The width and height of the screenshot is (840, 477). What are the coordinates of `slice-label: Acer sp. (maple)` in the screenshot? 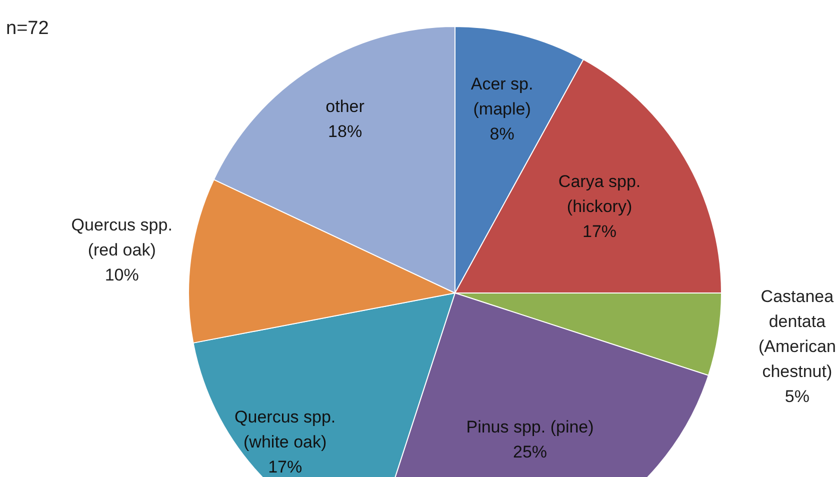 It's located at (502, 96).